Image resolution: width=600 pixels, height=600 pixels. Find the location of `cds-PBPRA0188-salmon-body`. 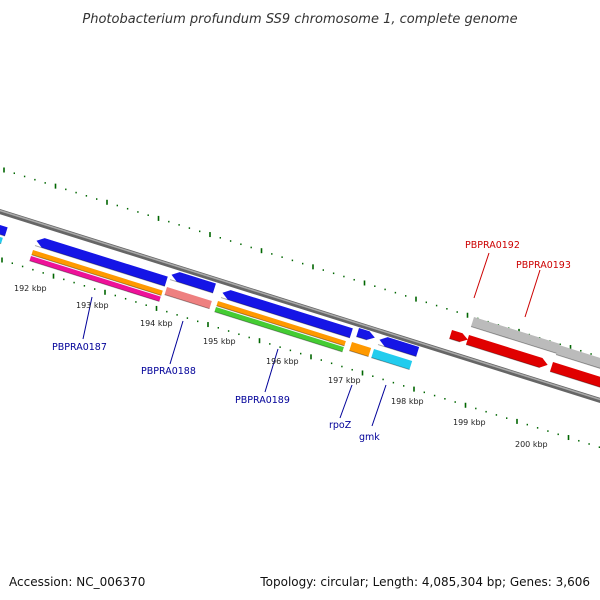

cds-PBPRA0188-salmon-body is located at coordinates (188, 298).